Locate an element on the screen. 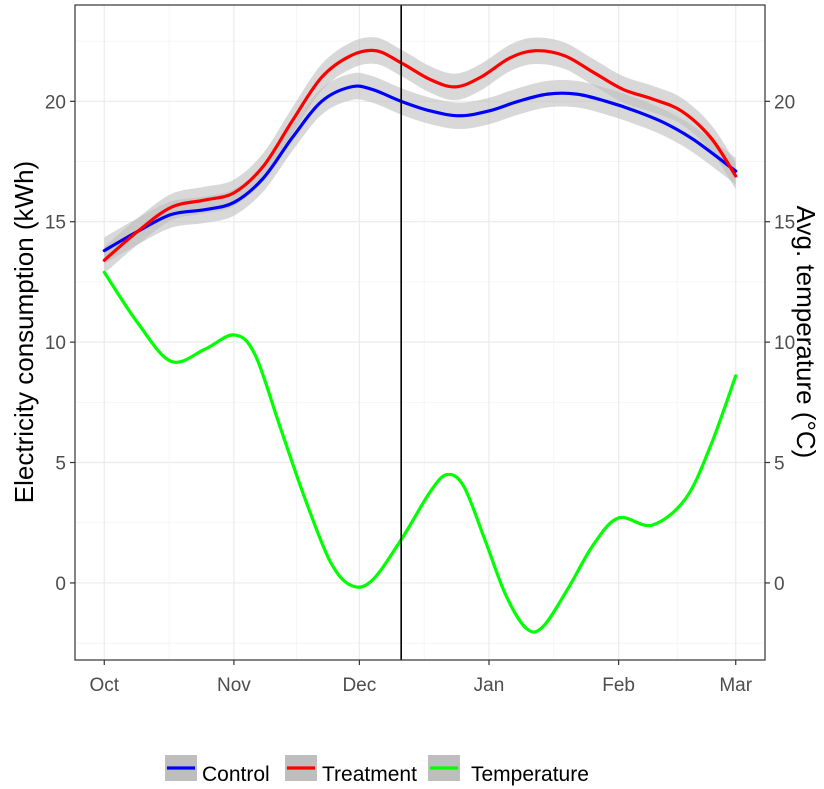 This screenshot has height=789, width=824. y-axis-left: 0 5 10 15 20 is located at coordinates (60, 343).